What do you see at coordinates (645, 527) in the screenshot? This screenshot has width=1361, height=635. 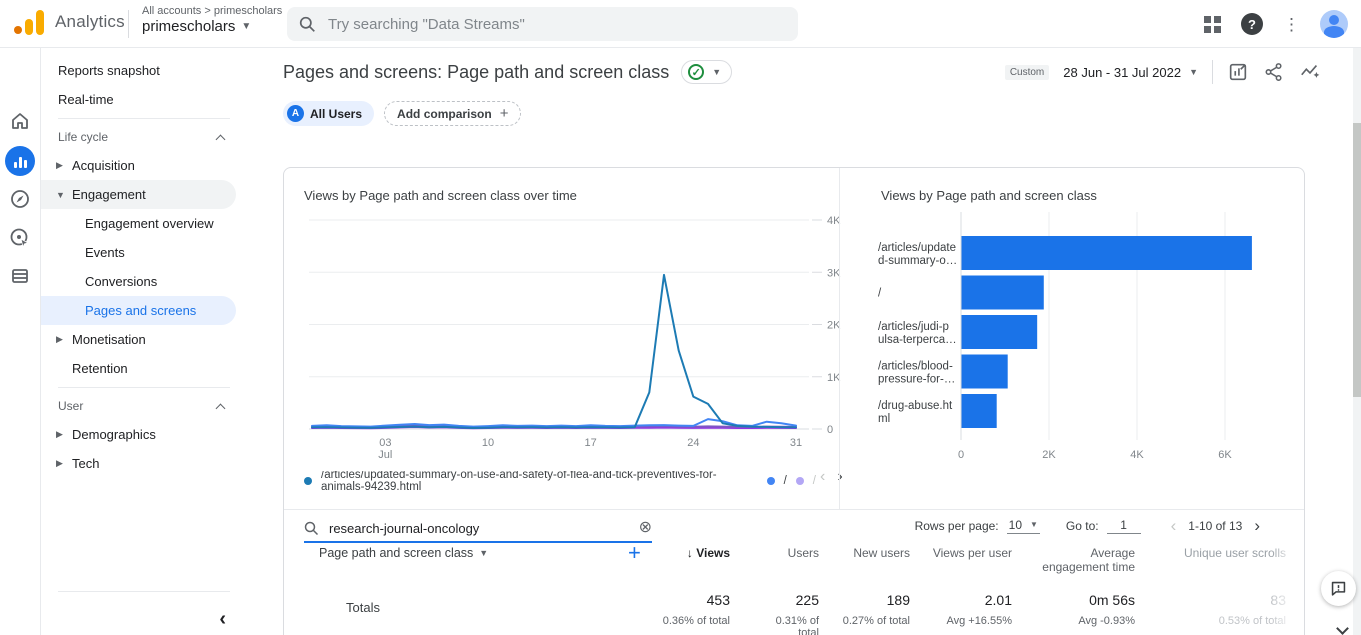 I see `clear-search-icon: ⊗` at bounding box center [645, 527].